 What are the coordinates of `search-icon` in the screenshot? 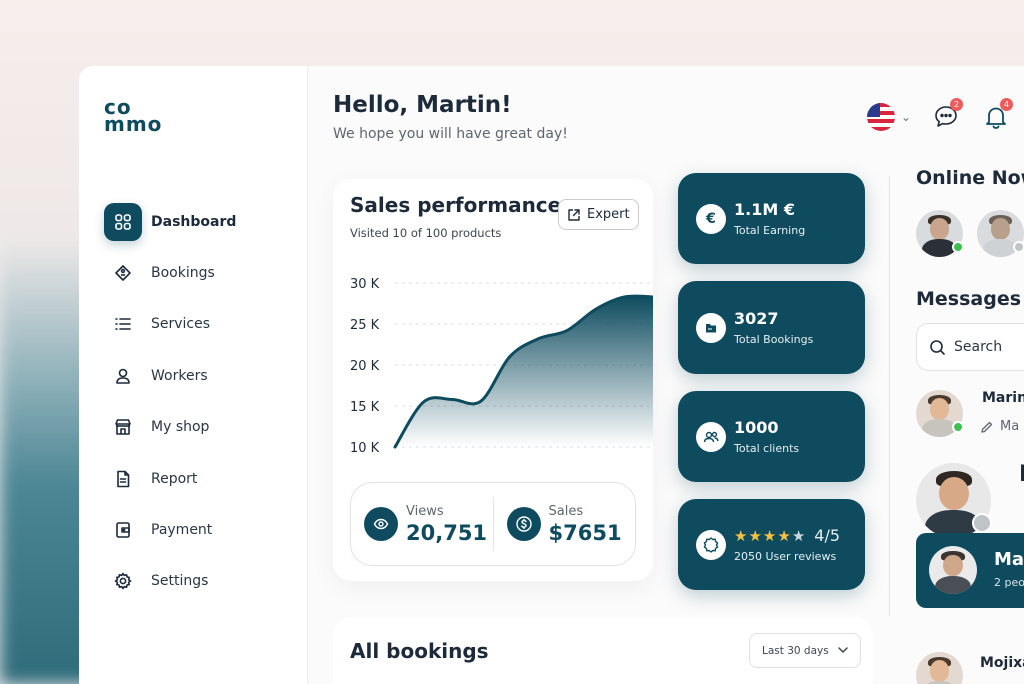 It's located at (937, 347).